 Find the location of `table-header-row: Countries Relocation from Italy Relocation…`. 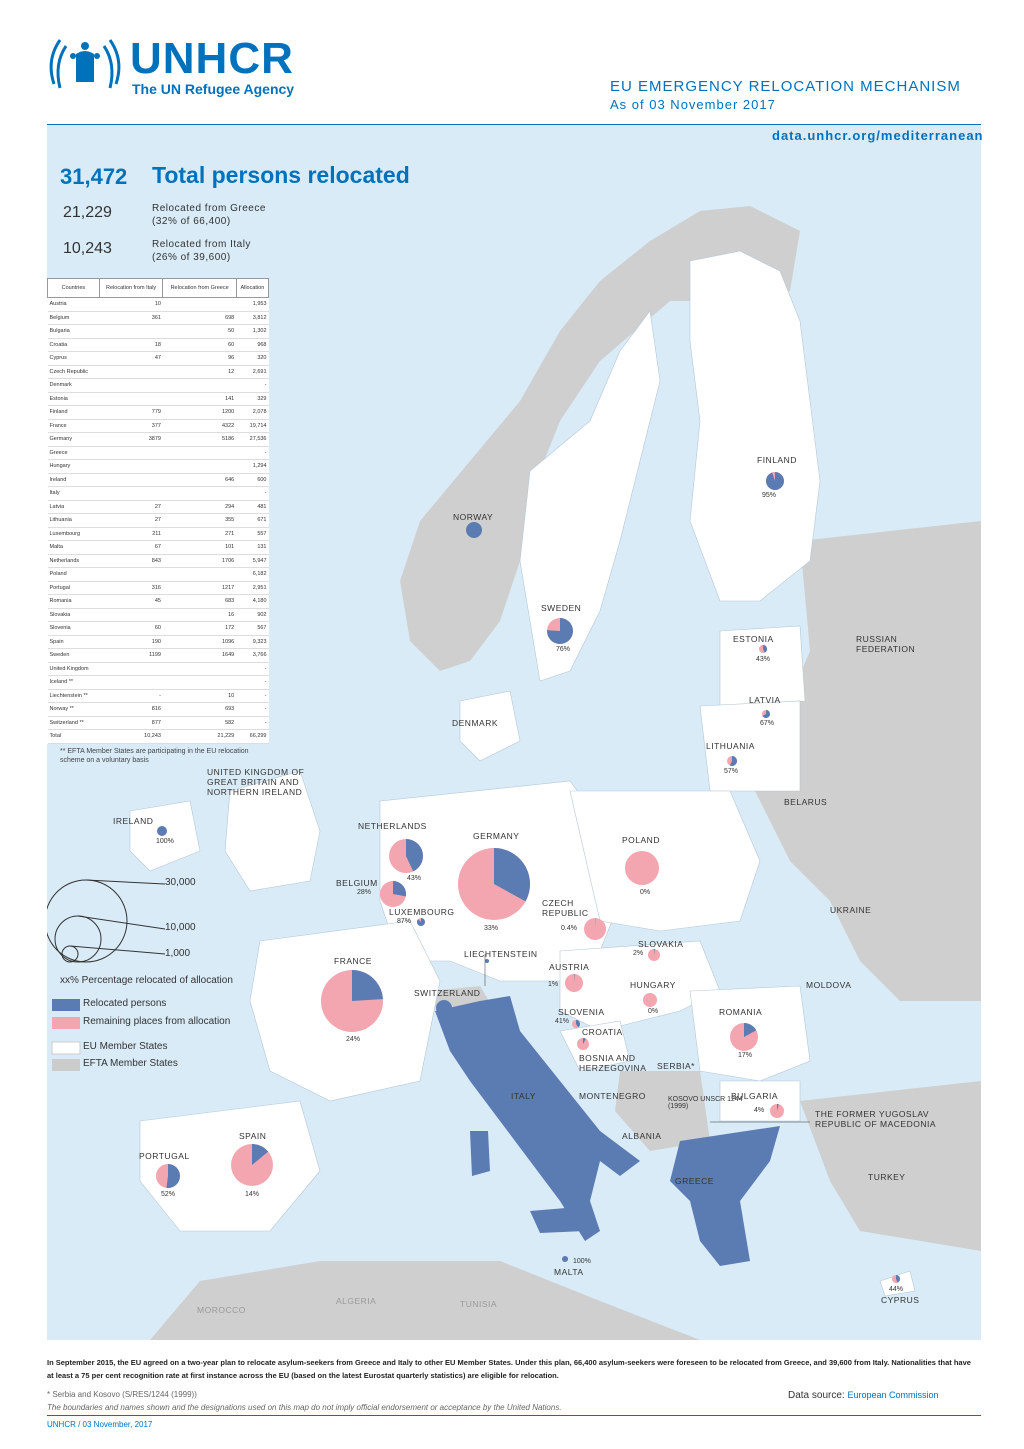

table-header-row: Countries Relocation from Italy Relocation… is located at coordinates (158, 288).